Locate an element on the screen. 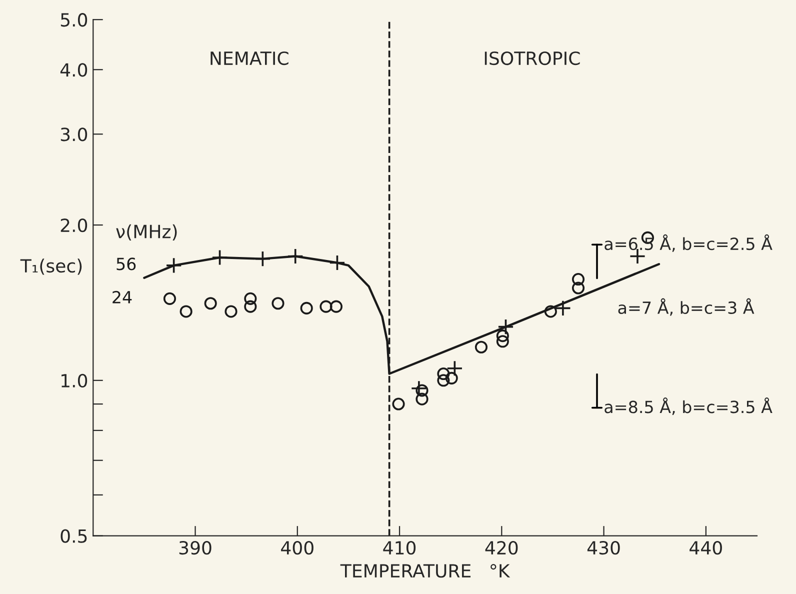 The height and width of the screenshot is (594, 796). y-tick-label: 3.0 is located at coordinates (74, 135).